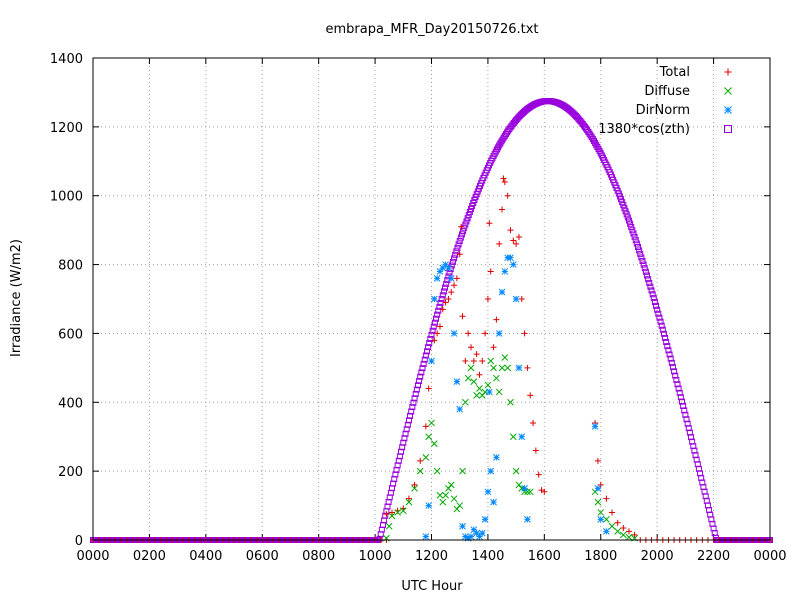 The width and height of the screenshot is (800, 600). Describe the element at coordinates (544, 556) in the screenshot. I see `x-tick-label: 1600` at that location.